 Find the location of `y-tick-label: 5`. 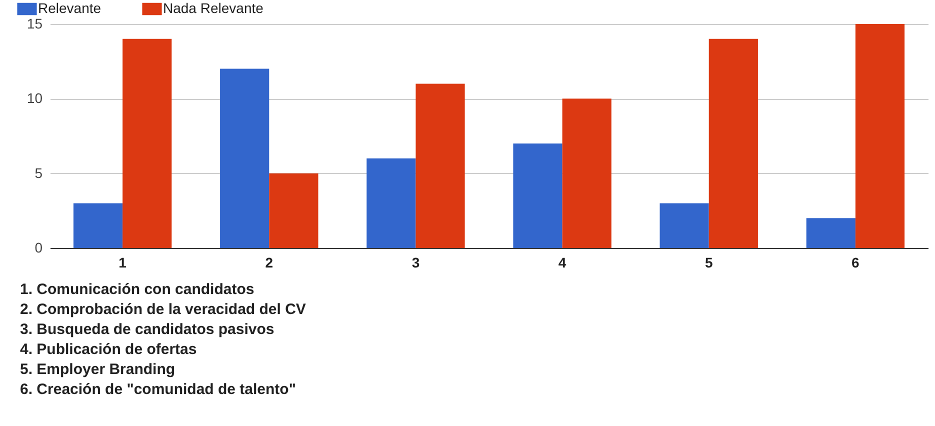

y-tick-label: 5 is located at coordinates (38, 172).